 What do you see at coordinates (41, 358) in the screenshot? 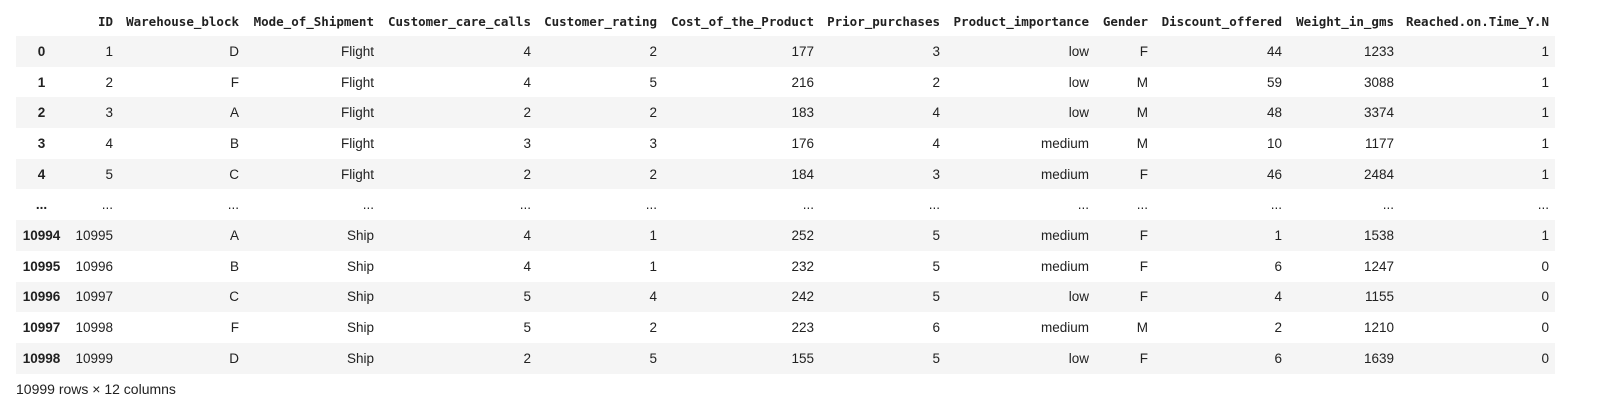
I see `row-index: 10998` at bounding box center [41, 358].